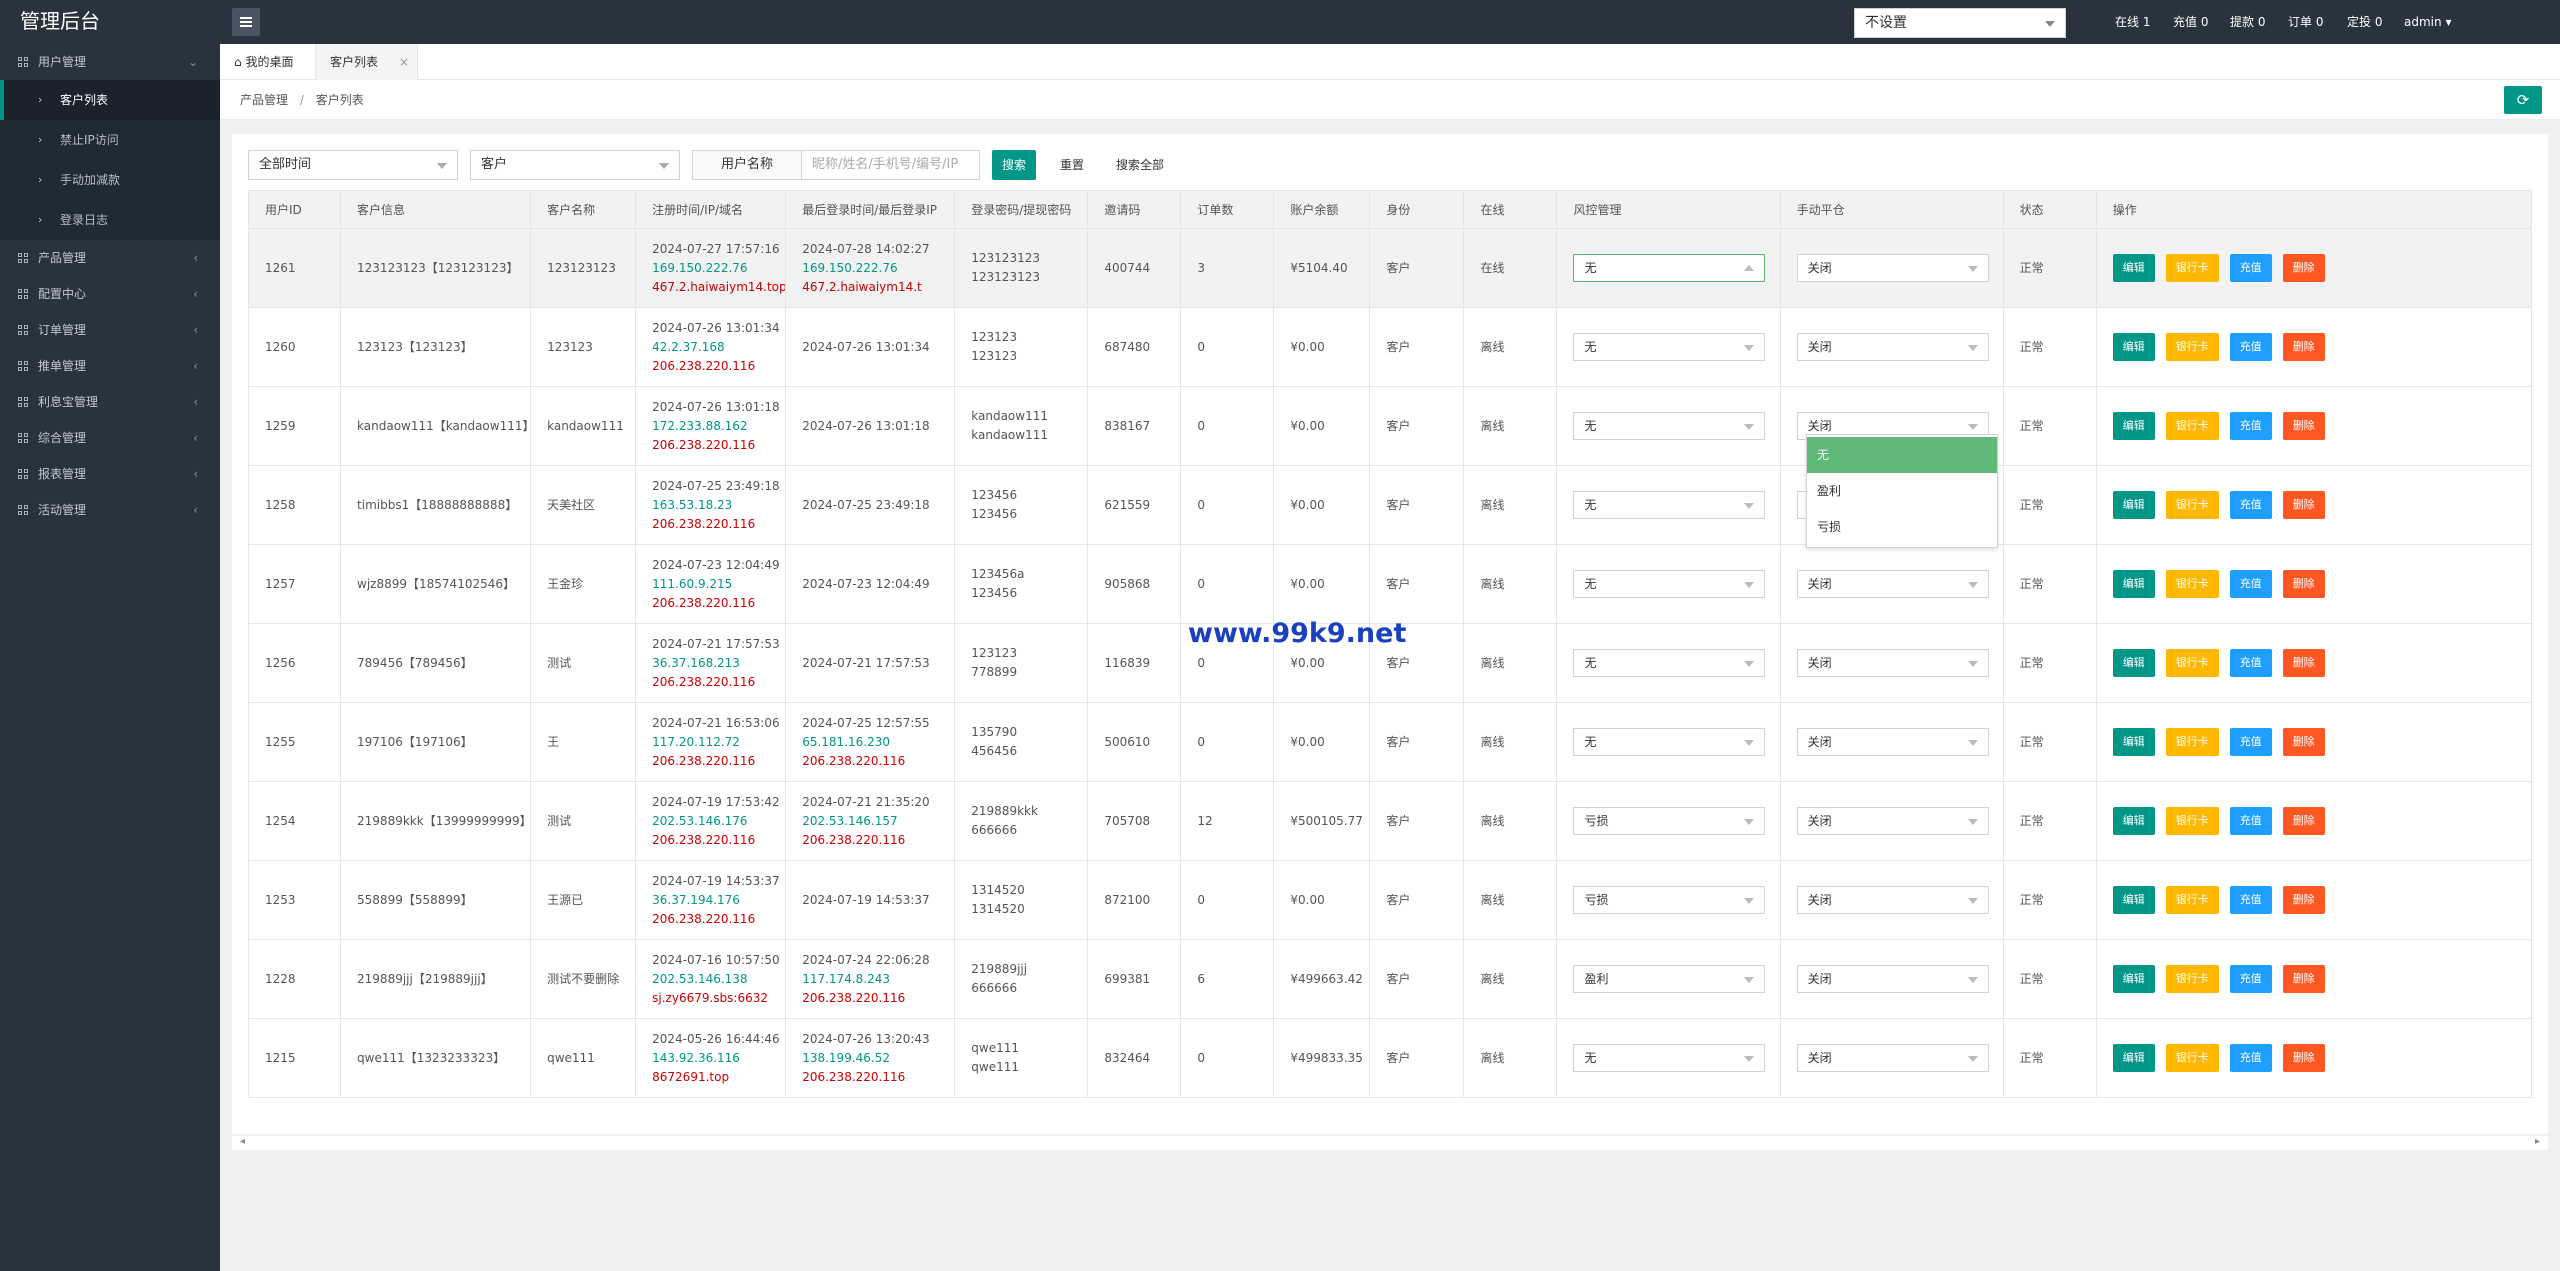 Image resolution: width=2560 pixels, height=1271 pixels. I want to click on stat-recharge: 充值 0, so click(2191, 22).